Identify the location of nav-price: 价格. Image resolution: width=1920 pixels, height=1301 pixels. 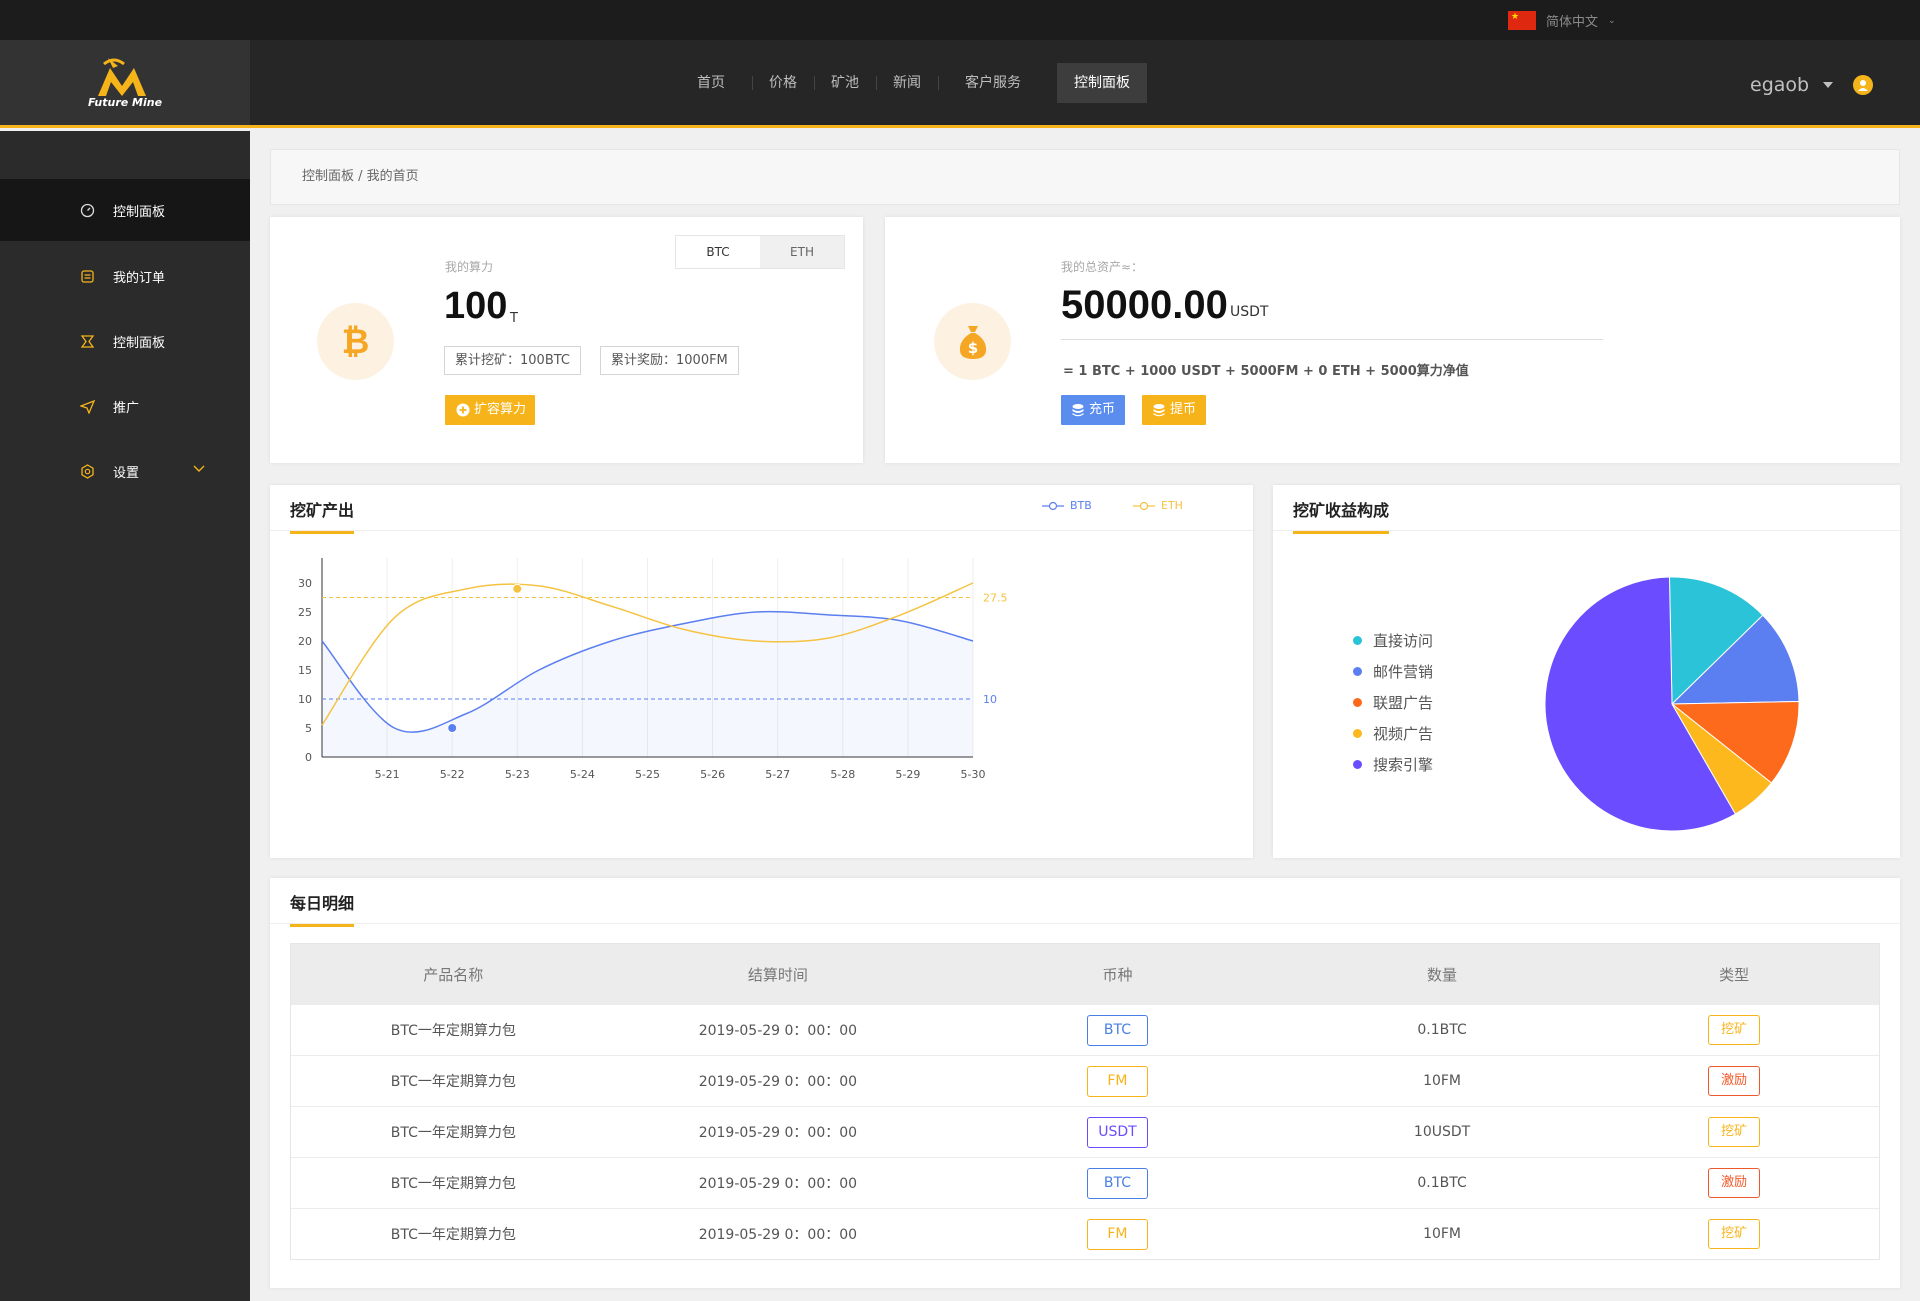
(783, 83).